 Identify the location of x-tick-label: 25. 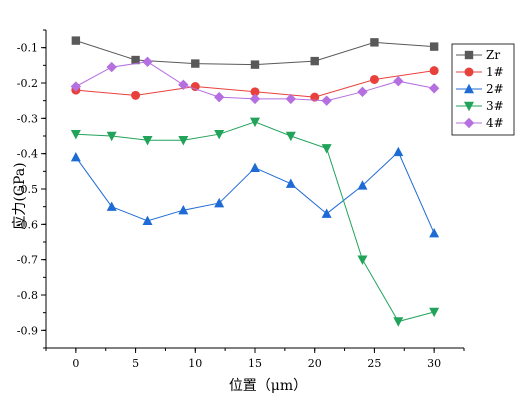
(374, 363).